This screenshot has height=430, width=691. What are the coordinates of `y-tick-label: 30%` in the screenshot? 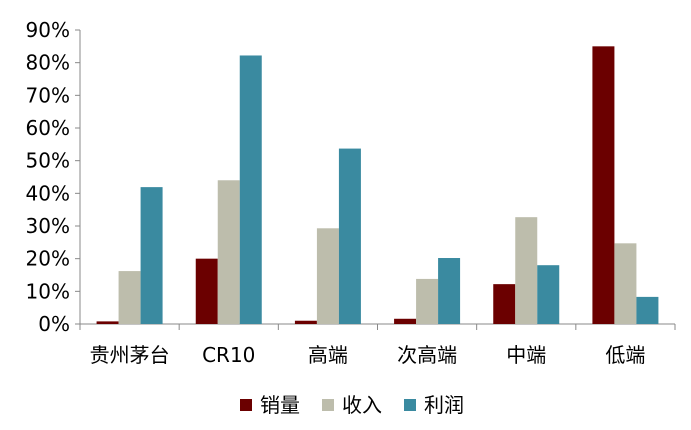 It's located at (48, 226).